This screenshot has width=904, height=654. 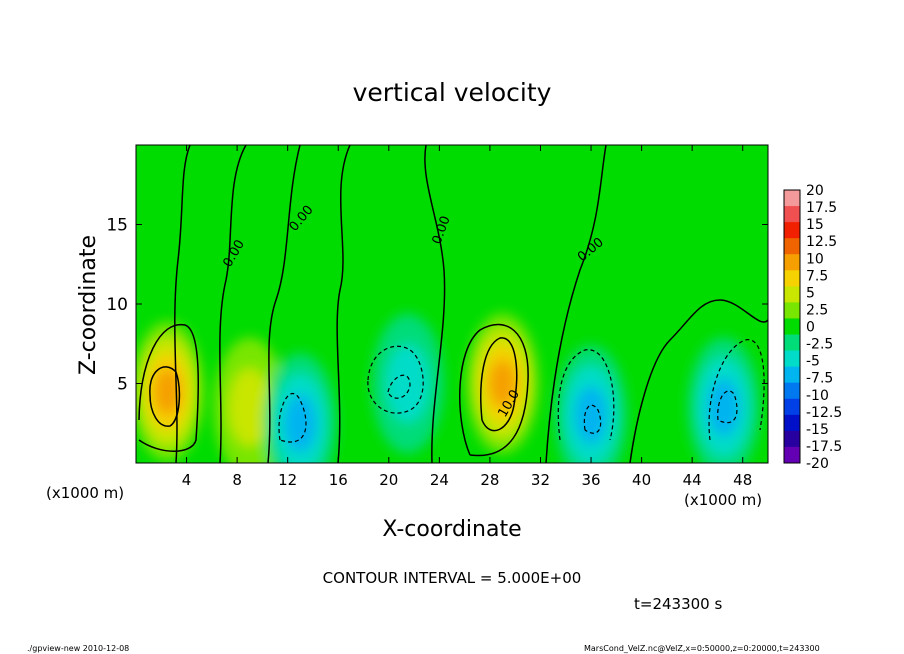 I want to click on x-tick-label: 4, so click(x=187, y=480).